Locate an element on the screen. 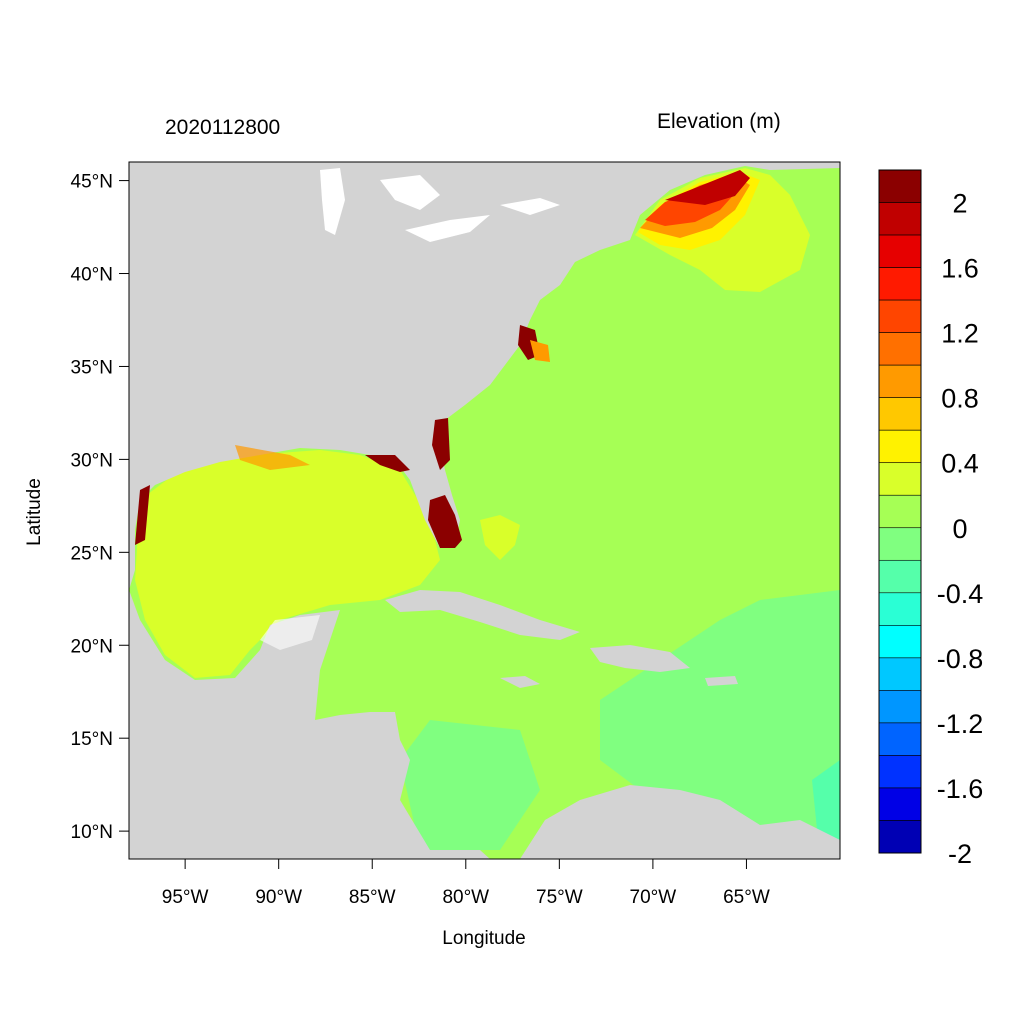 Image resolution: width=1024 pixels, height=1024 pixels. colorbar-label: 0 is located at coordinates (959, 529).